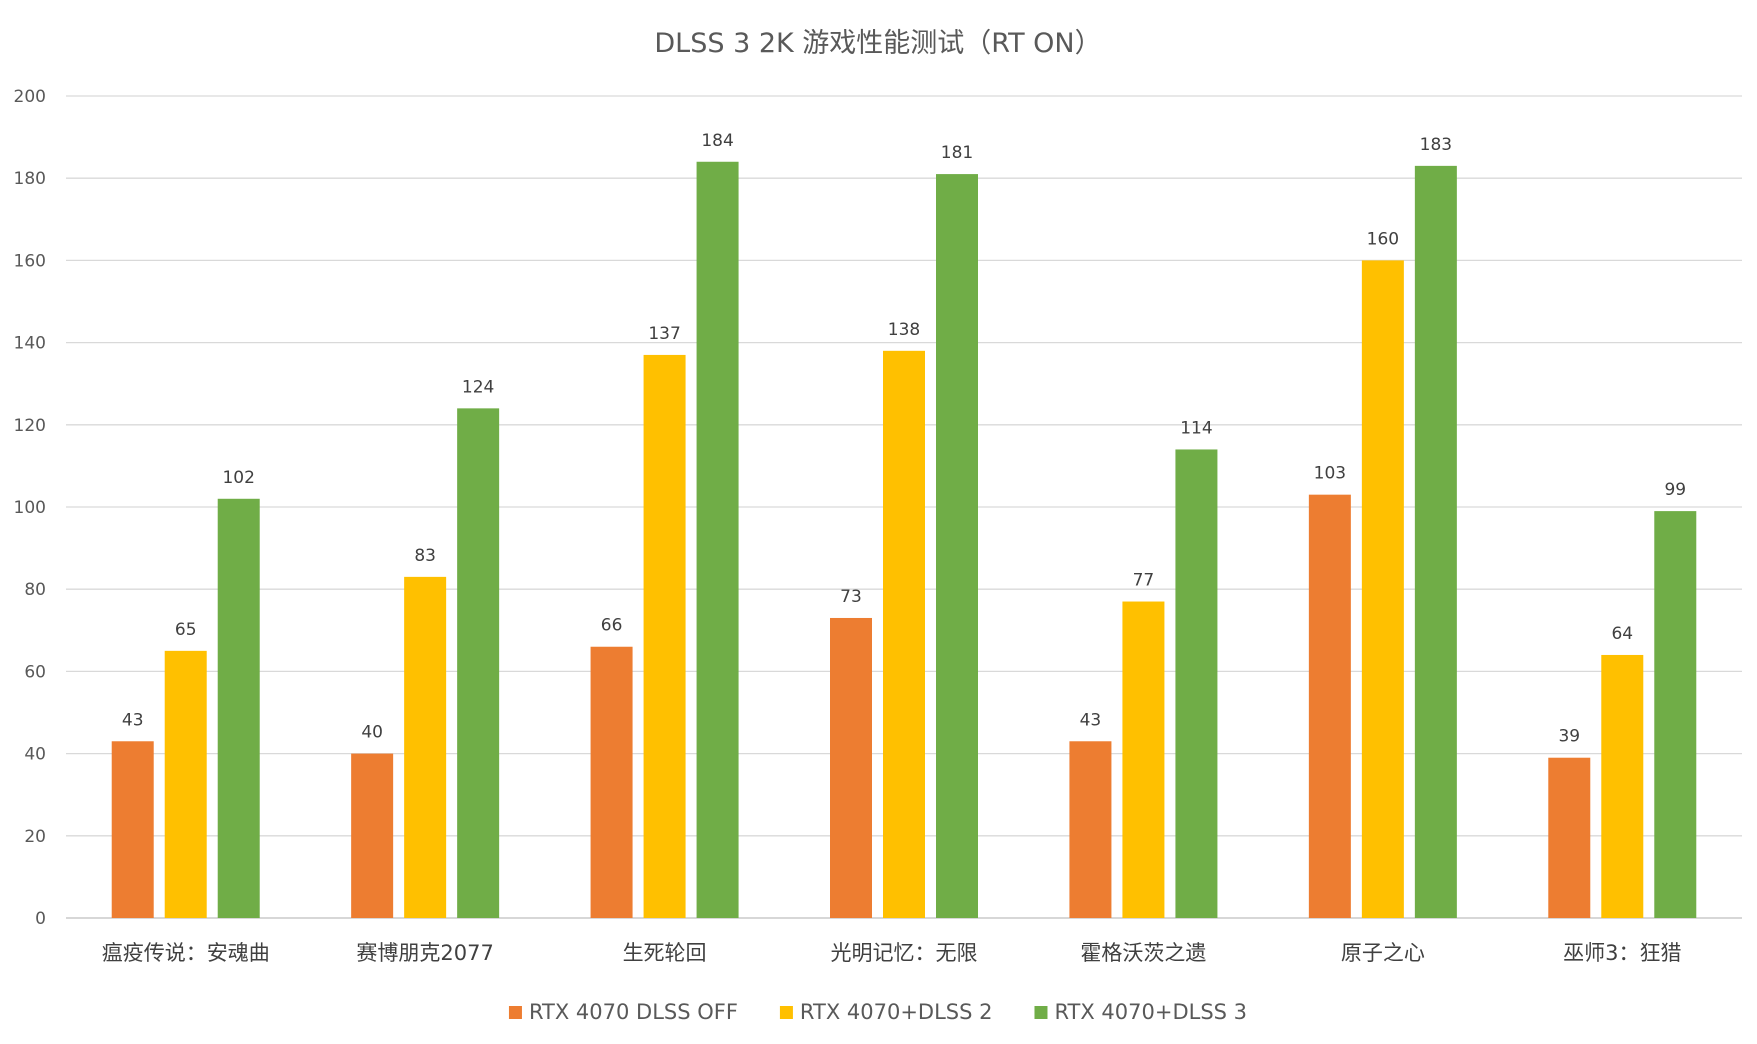 The height and width of the screenshot is (1044, 1757). What do you see at coordinates (957, 153) in the screenshot?
I see `data-label: 181` at bounding box center [957, 153].